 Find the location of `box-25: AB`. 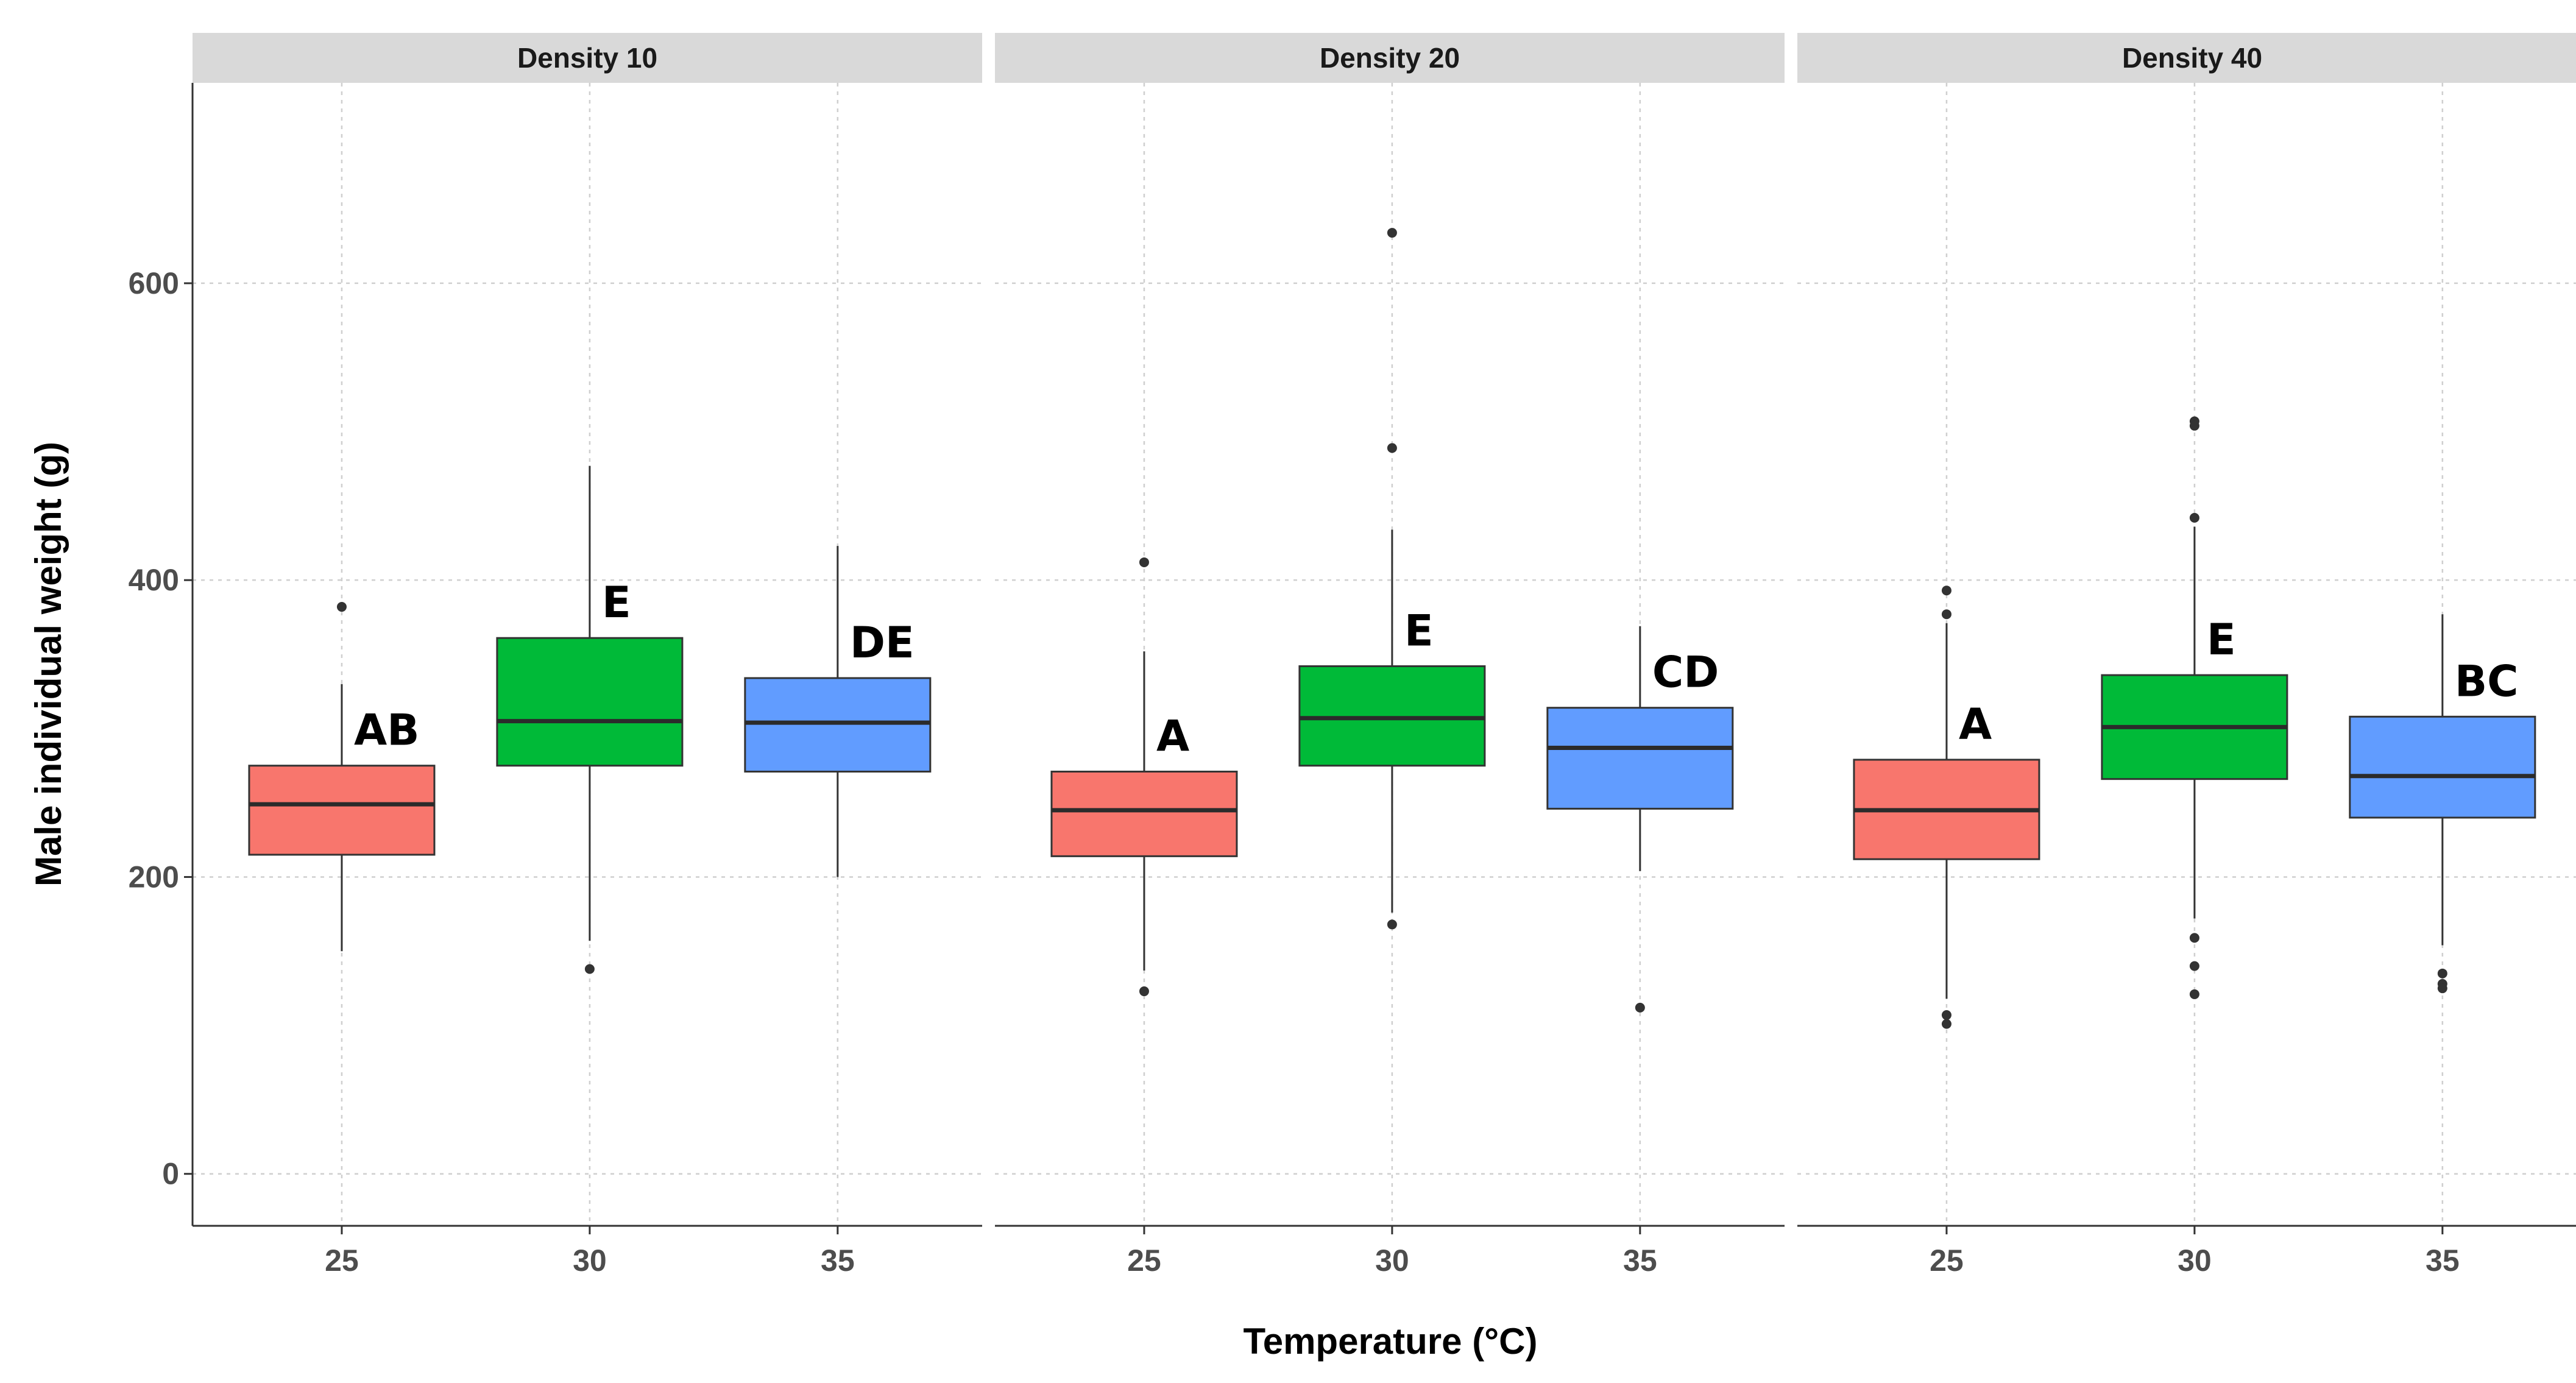

box-25: AB is located at coordinates (342, 777).